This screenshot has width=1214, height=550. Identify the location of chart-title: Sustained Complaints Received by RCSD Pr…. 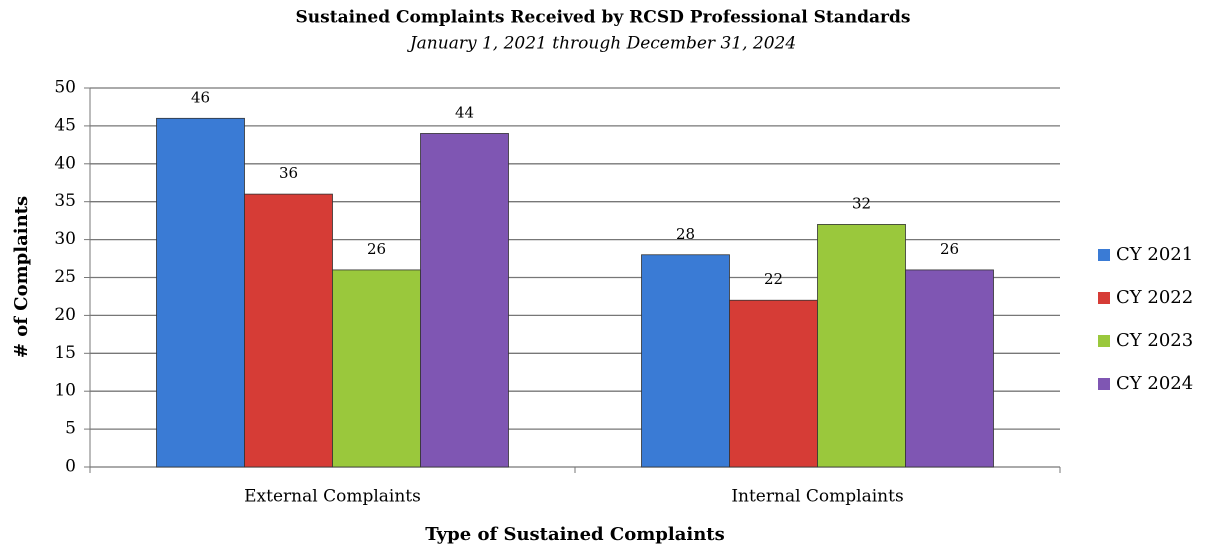
(603, 18).